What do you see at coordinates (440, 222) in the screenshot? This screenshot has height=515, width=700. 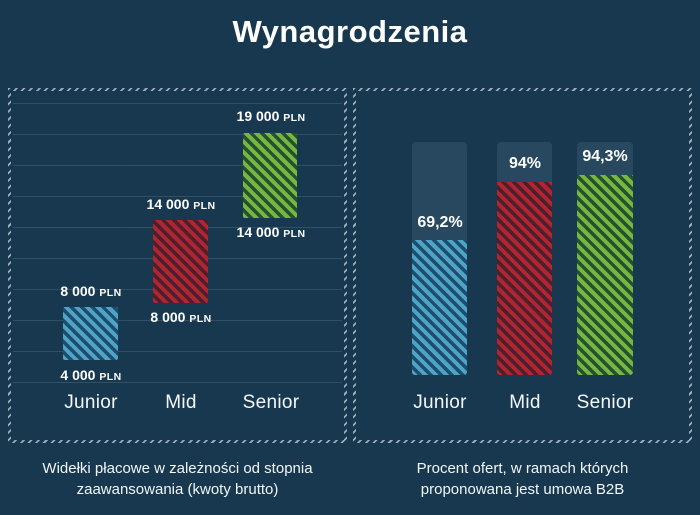 I see `junior-percent-label: 69,2%` at bounding box center [440, 222].